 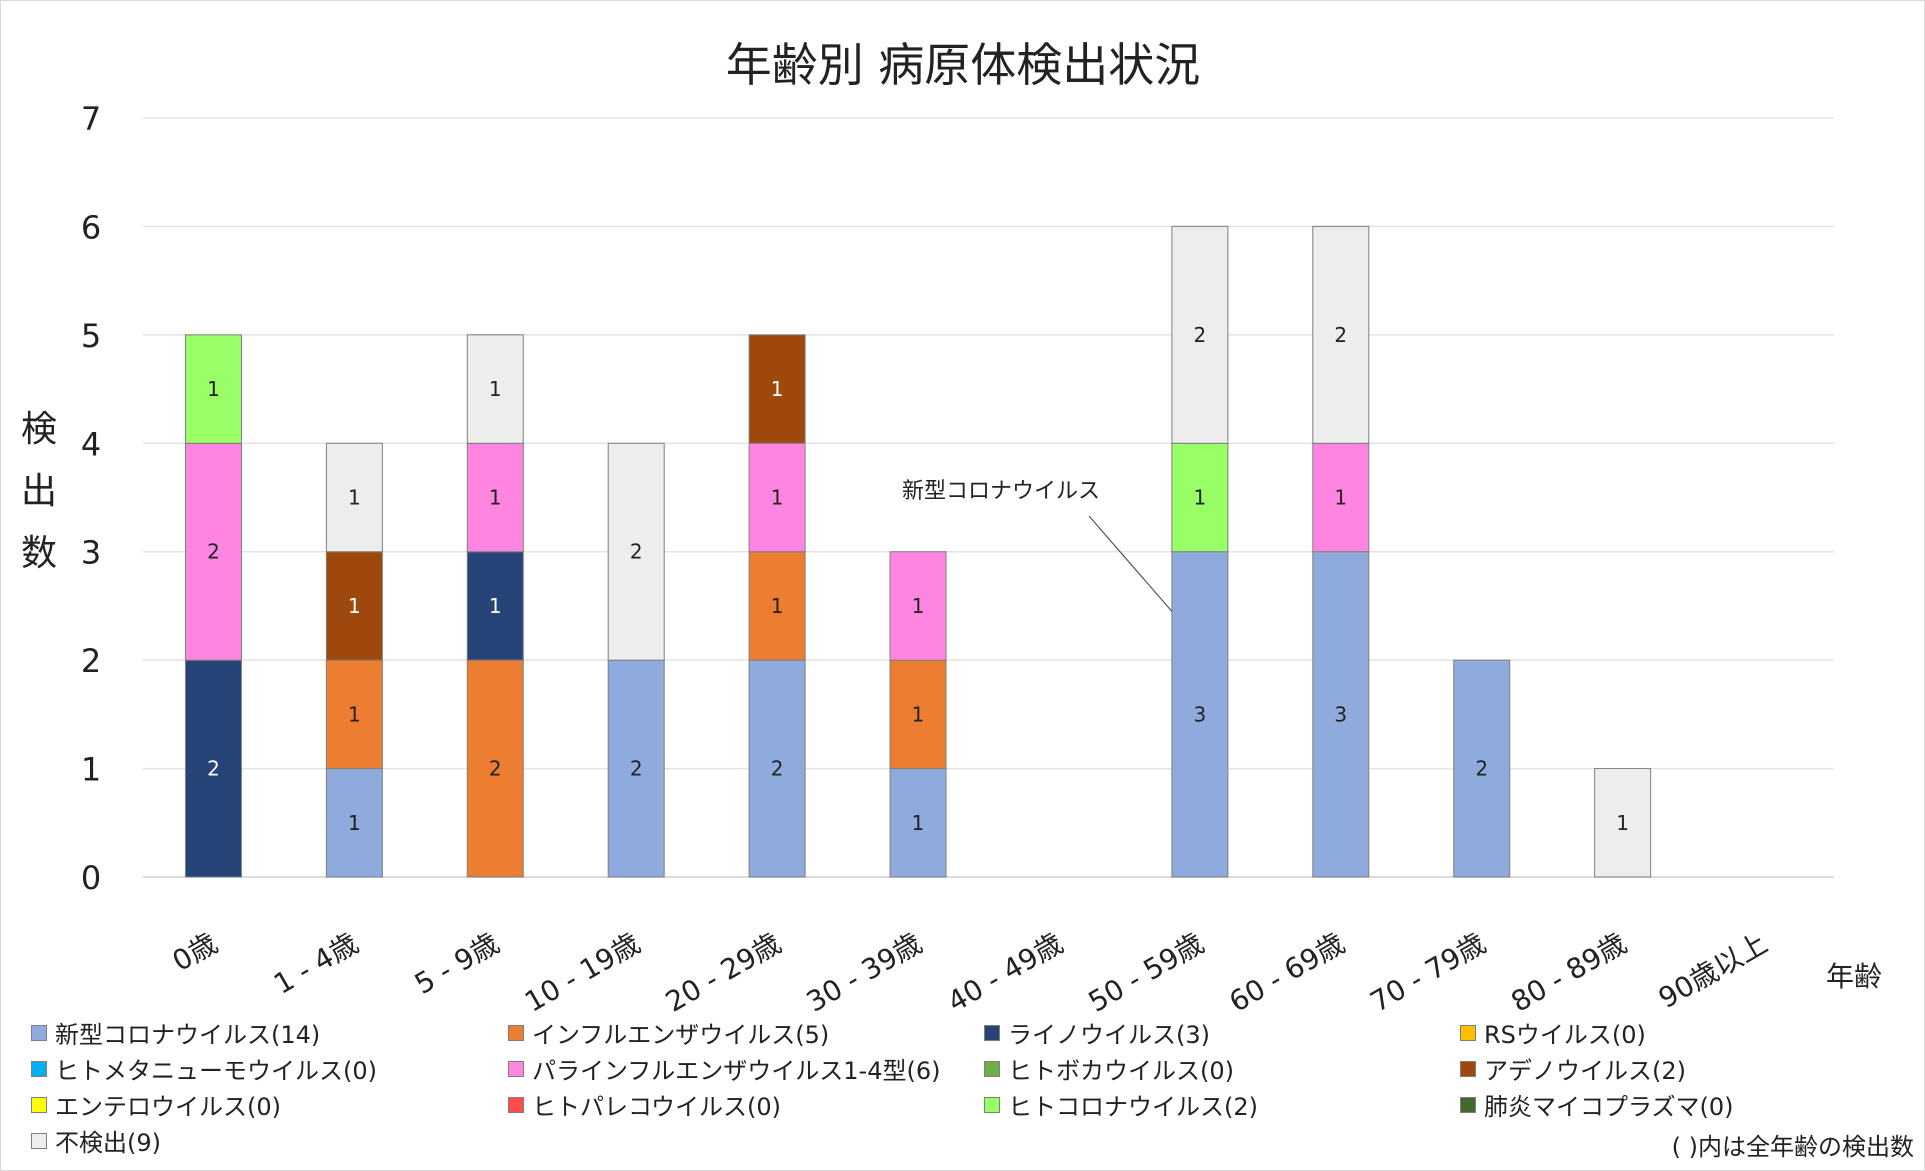 I want to click on annotation-leader-line, so click(x=1130, y=563).